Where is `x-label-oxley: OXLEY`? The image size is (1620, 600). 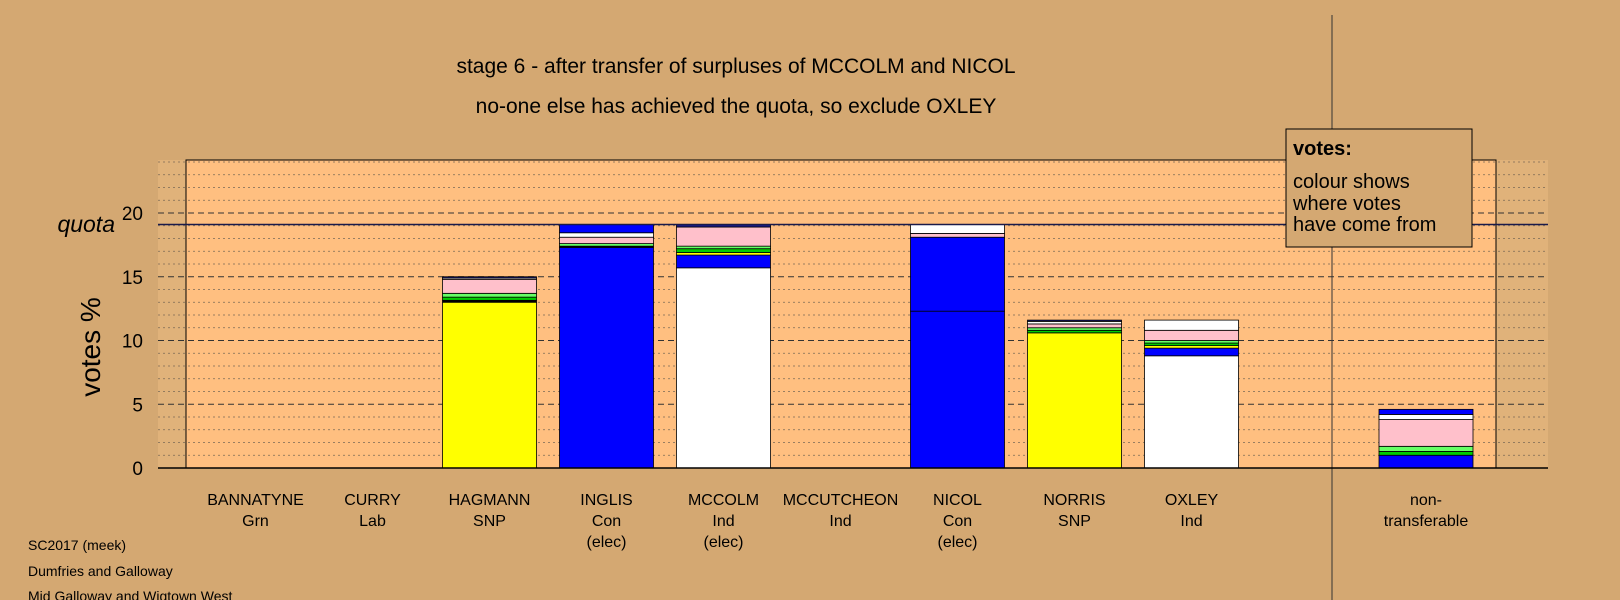 x-label-oxley: OXLEY is located at coordinates (1192, 500).